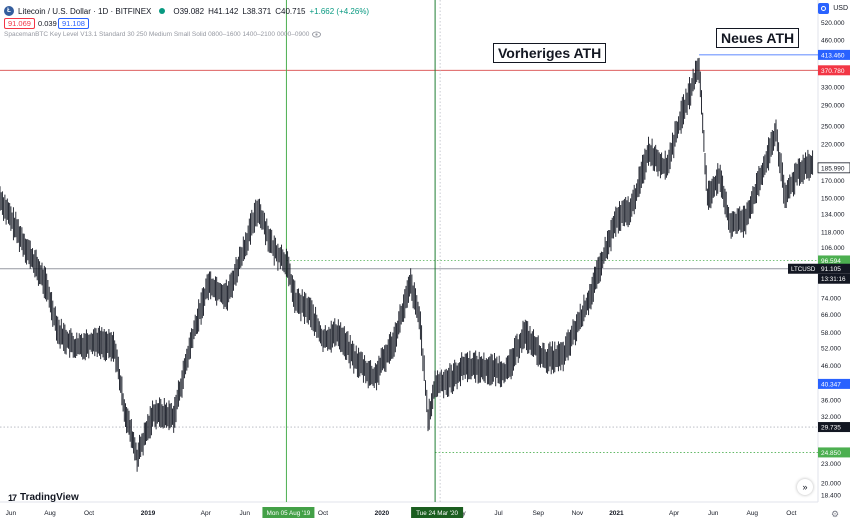  What do you see at coordinates (831, 366) in the screenshot?
I see `price-tick-label: 46.000` at bounding box center [831, 366].